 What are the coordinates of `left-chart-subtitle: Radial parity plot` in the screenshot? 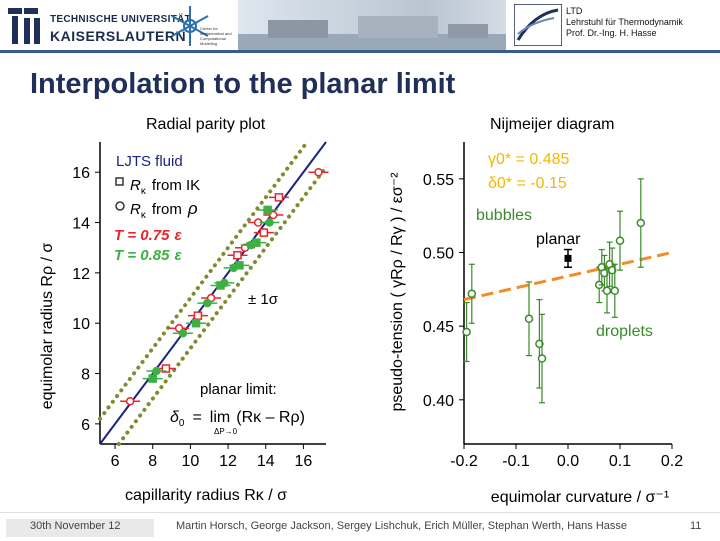 It's located at (206, 124).